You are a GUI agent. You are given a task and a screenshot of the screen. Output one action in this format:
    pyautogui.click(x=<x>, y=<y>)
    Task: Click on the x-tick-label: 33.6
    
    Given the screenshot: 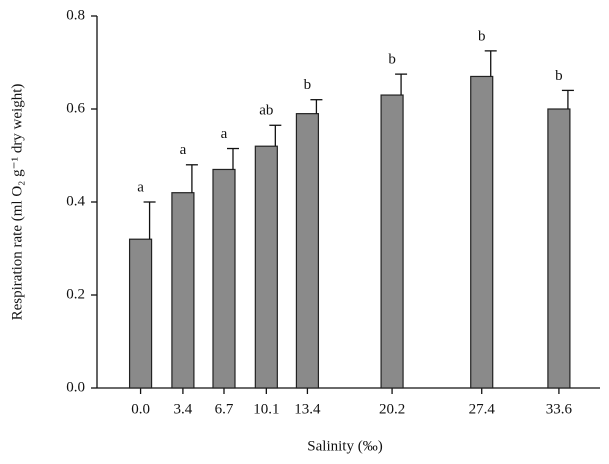 What is the action you would take?
    pyautogui.click(x=559, y=409)
    